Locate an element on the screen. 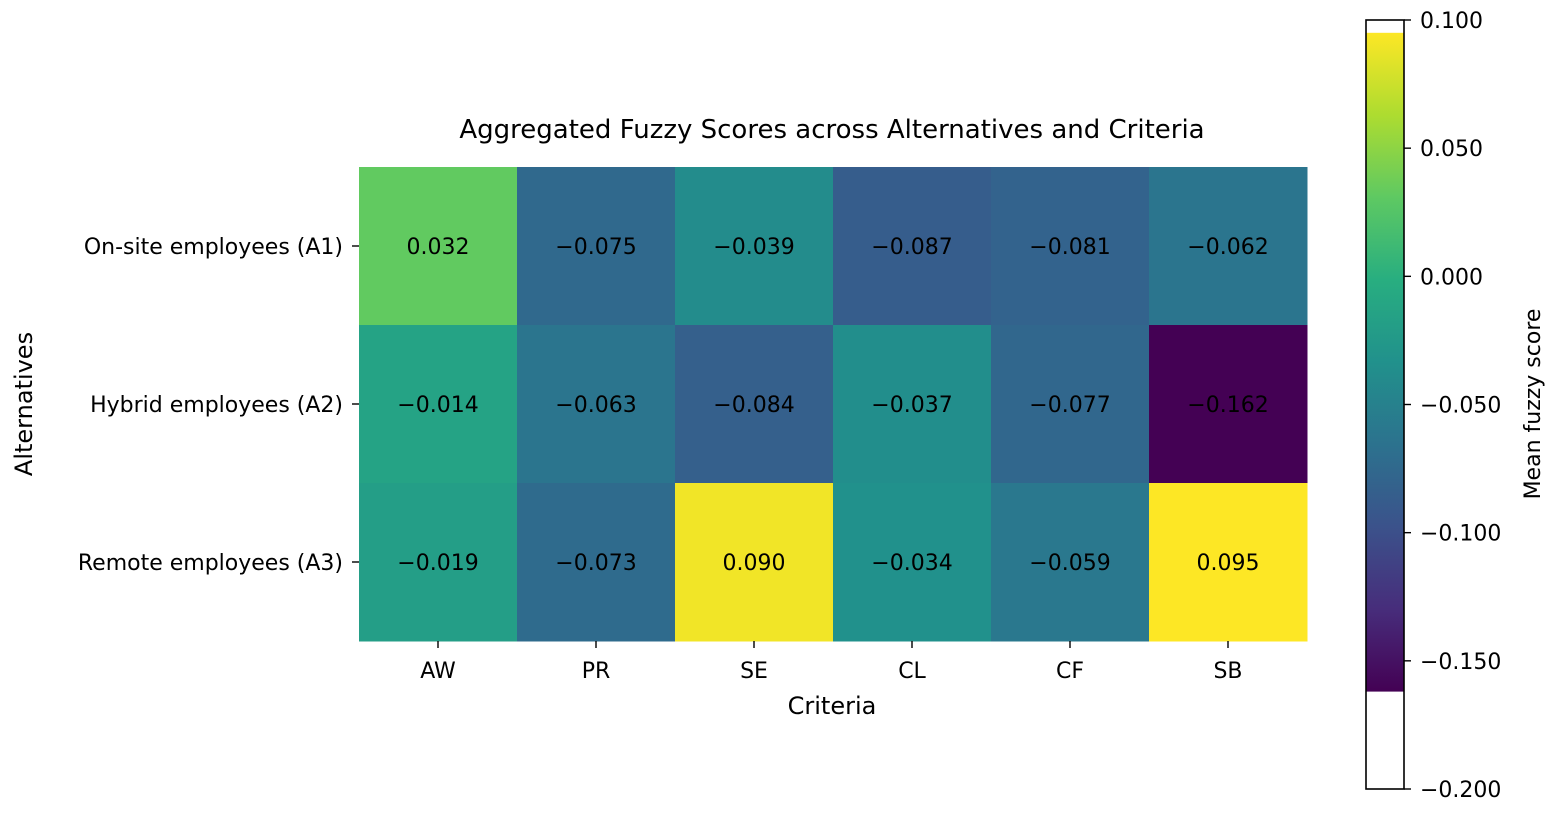  cell-value-label: 0.095 is located at coordinates (1228, 563).